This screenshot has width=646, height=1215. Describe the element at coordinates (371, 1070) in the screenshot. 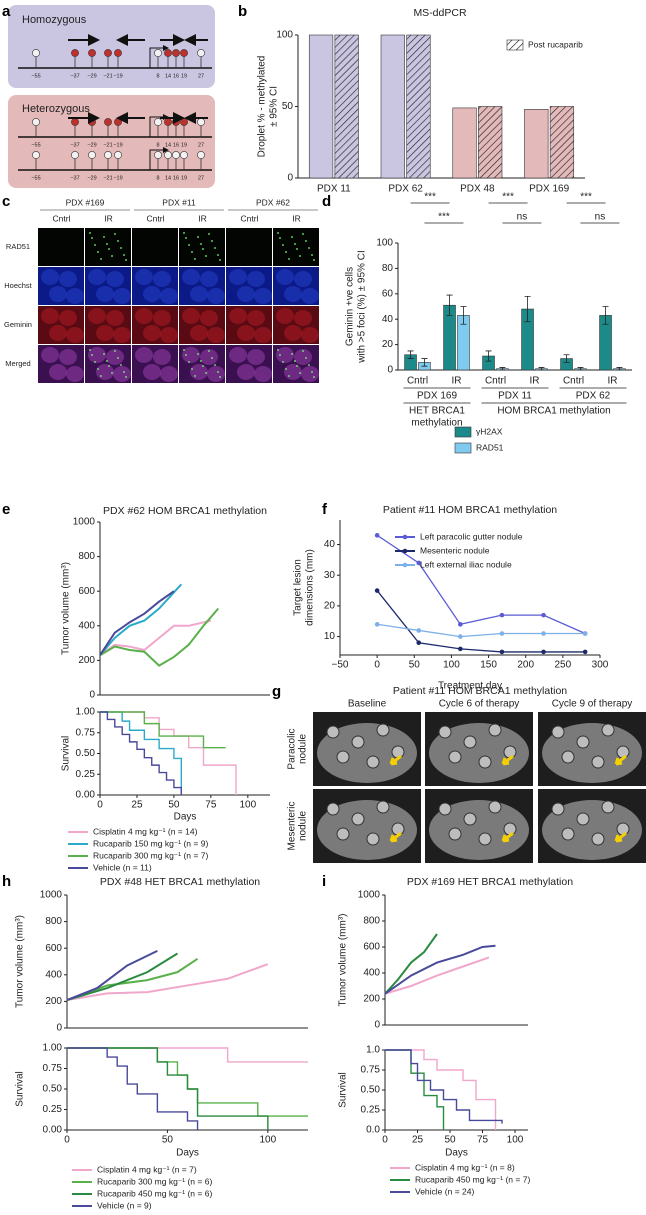

I see `y-tick-label: 0.75` at that location.